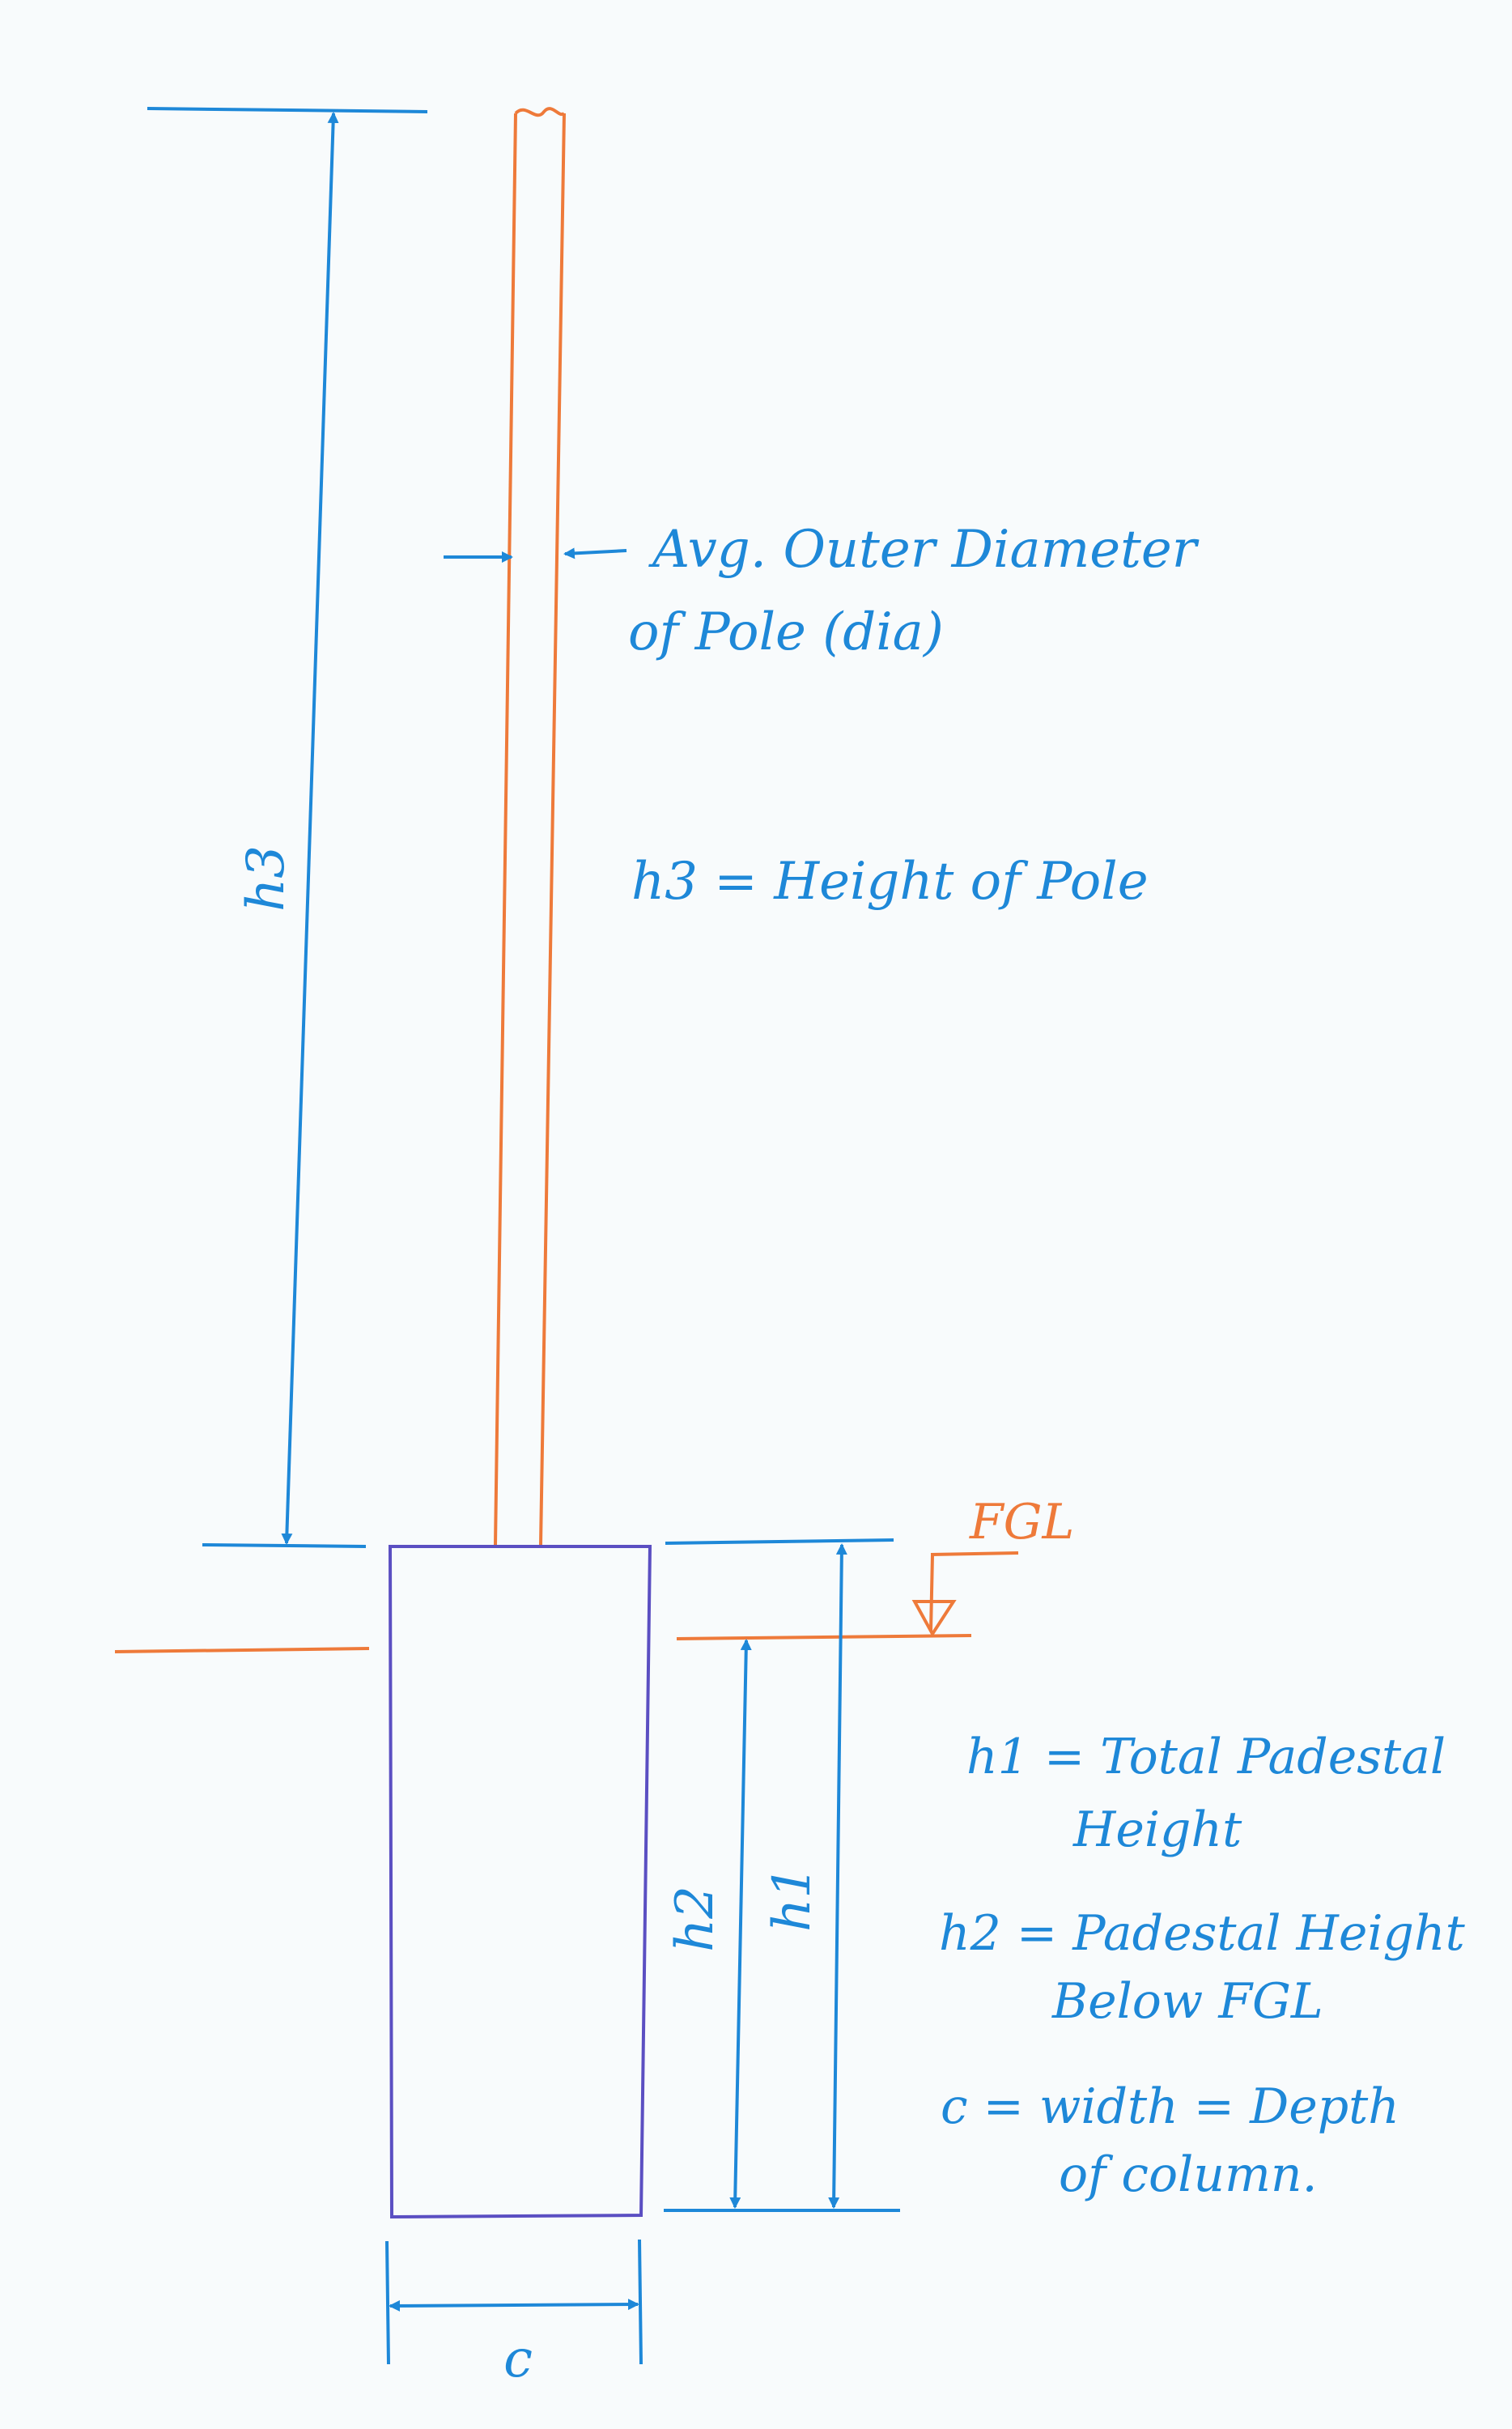 This screenshot has width=1512, height=2429. I want to click on pedestal-column, so click(520, 1882).